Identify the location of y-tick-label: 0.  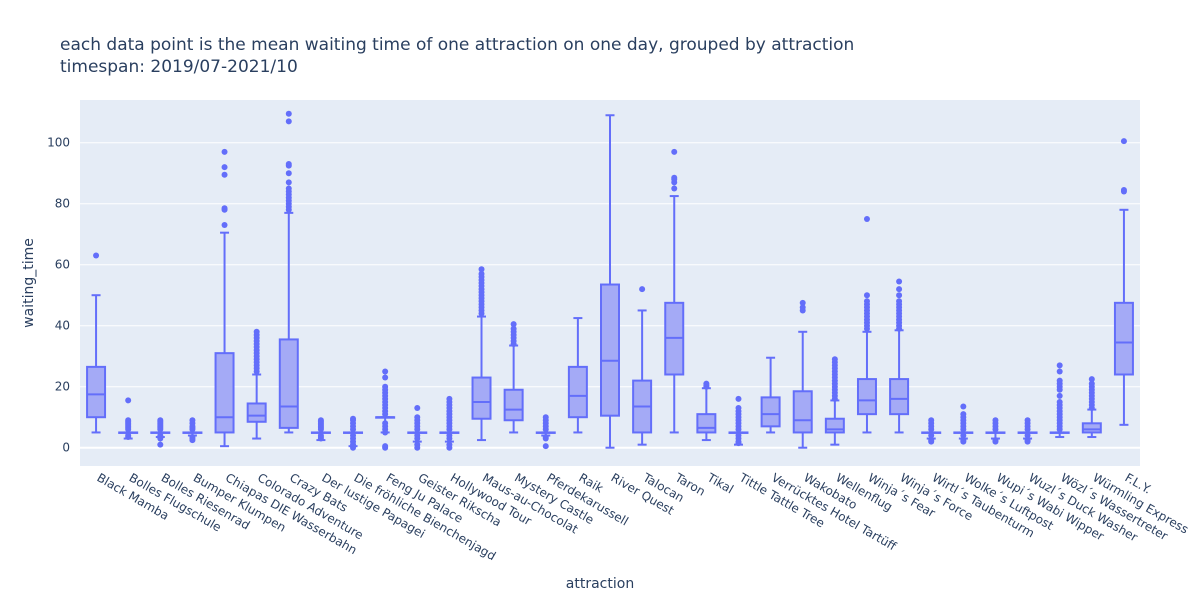
(66, 448).